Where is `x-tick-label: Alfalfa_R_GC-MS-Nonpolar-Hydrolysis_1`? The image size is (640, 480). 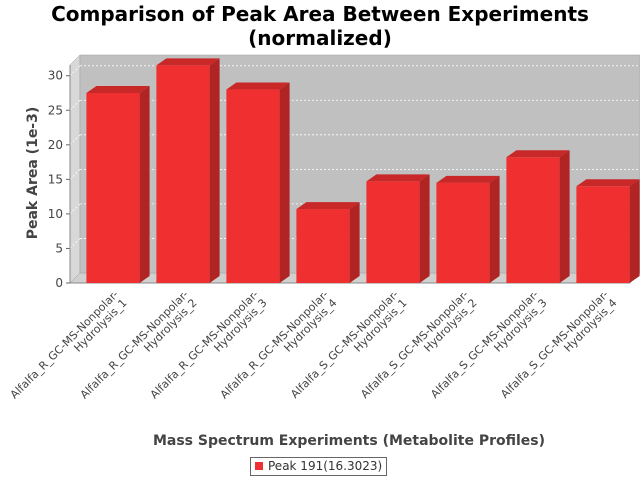
x-tick-label: Alfalfa_R_GC-MS-Nonpolar-Hydrolysis_1 is located at coordinates (69, 349).